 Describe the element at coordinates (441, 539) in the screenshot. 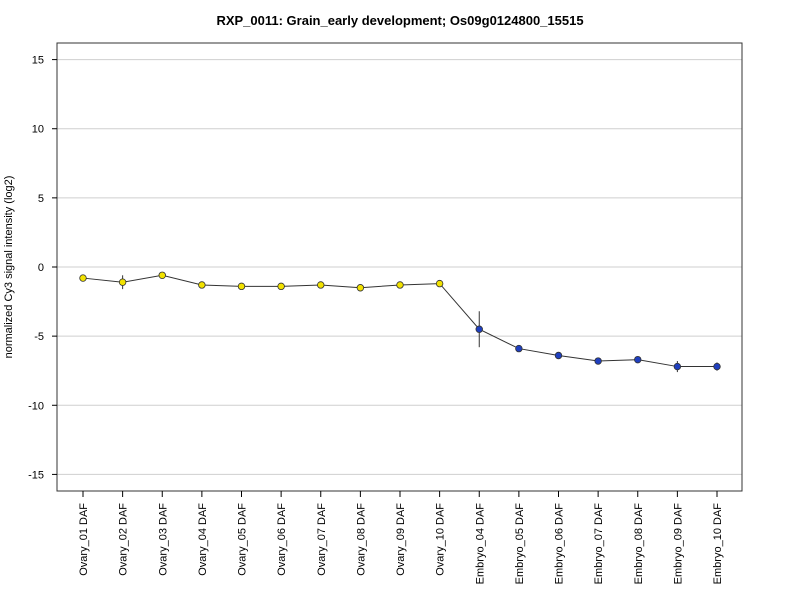

I see `x-tick-label: Ovary_10 DAF` at that location.